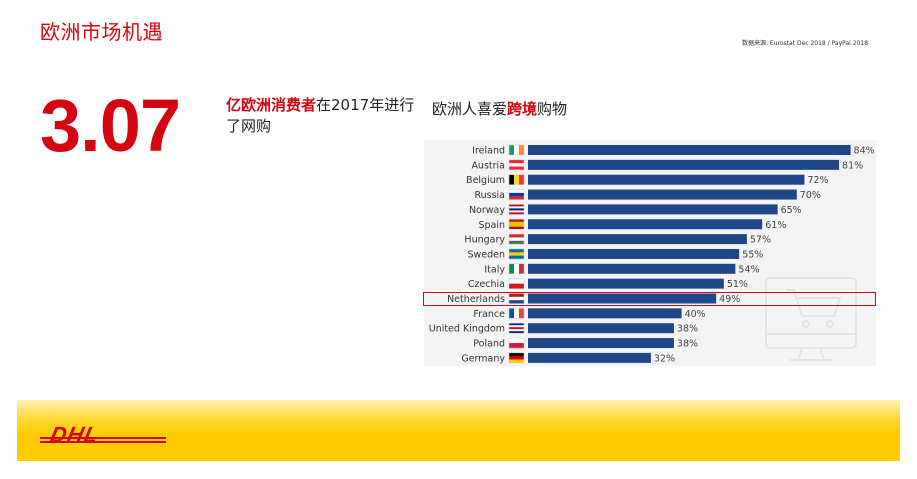 This screenshot has height=479, width=917. Describe the element at coordinates (485, 180) in the screenshot. I see `category-label-belgium: Belgium` at that location.